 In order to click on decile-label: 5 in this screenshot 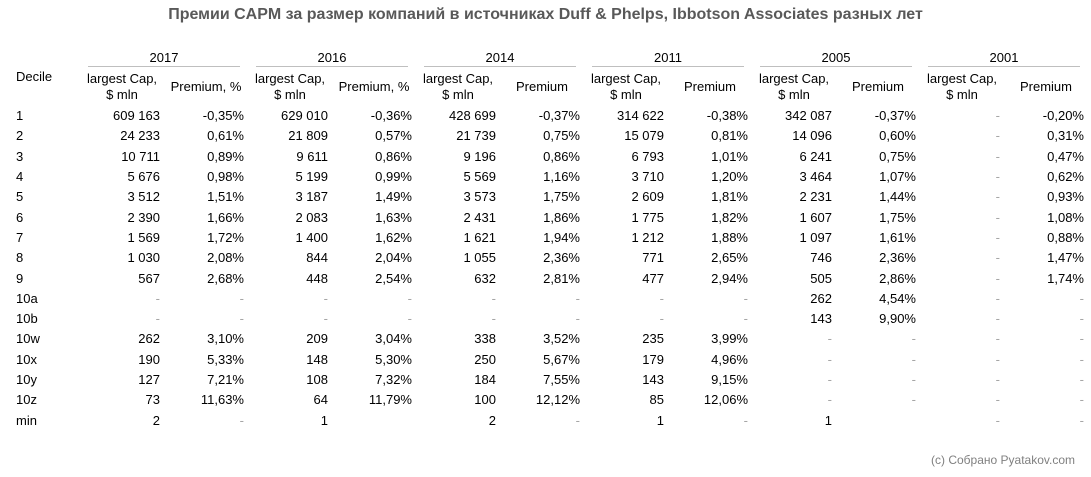, I will do `click(20, 197)`.